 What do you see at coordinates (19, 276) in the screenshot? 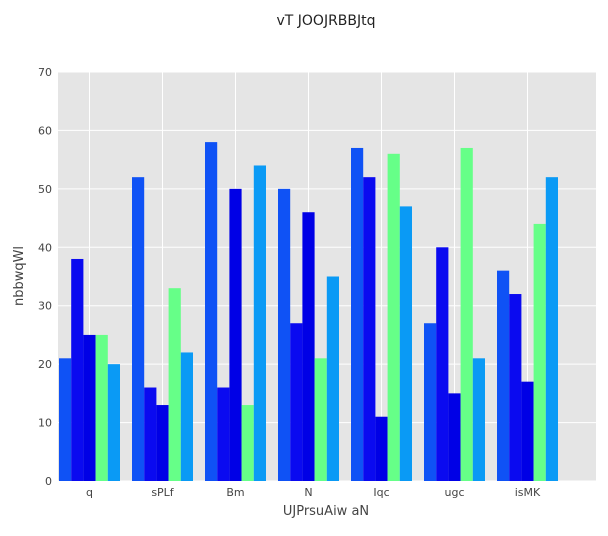
I see `y-axis-title: nbbwqWl` at bounding box center [19, 276].